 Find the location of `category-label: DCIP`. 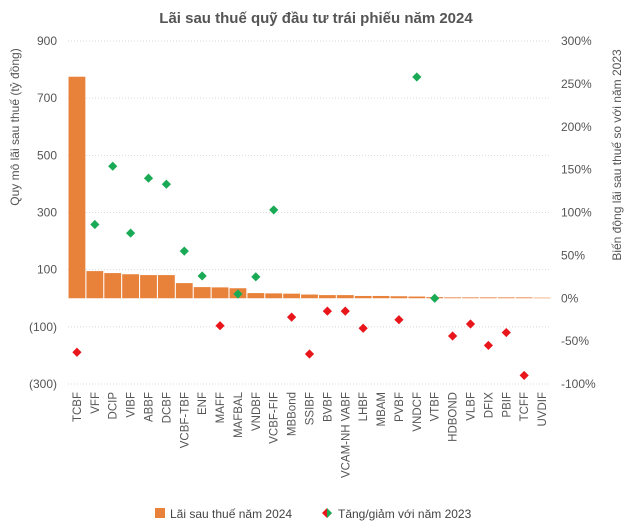

category-label: DCIP is located at coordinates (114, 406).